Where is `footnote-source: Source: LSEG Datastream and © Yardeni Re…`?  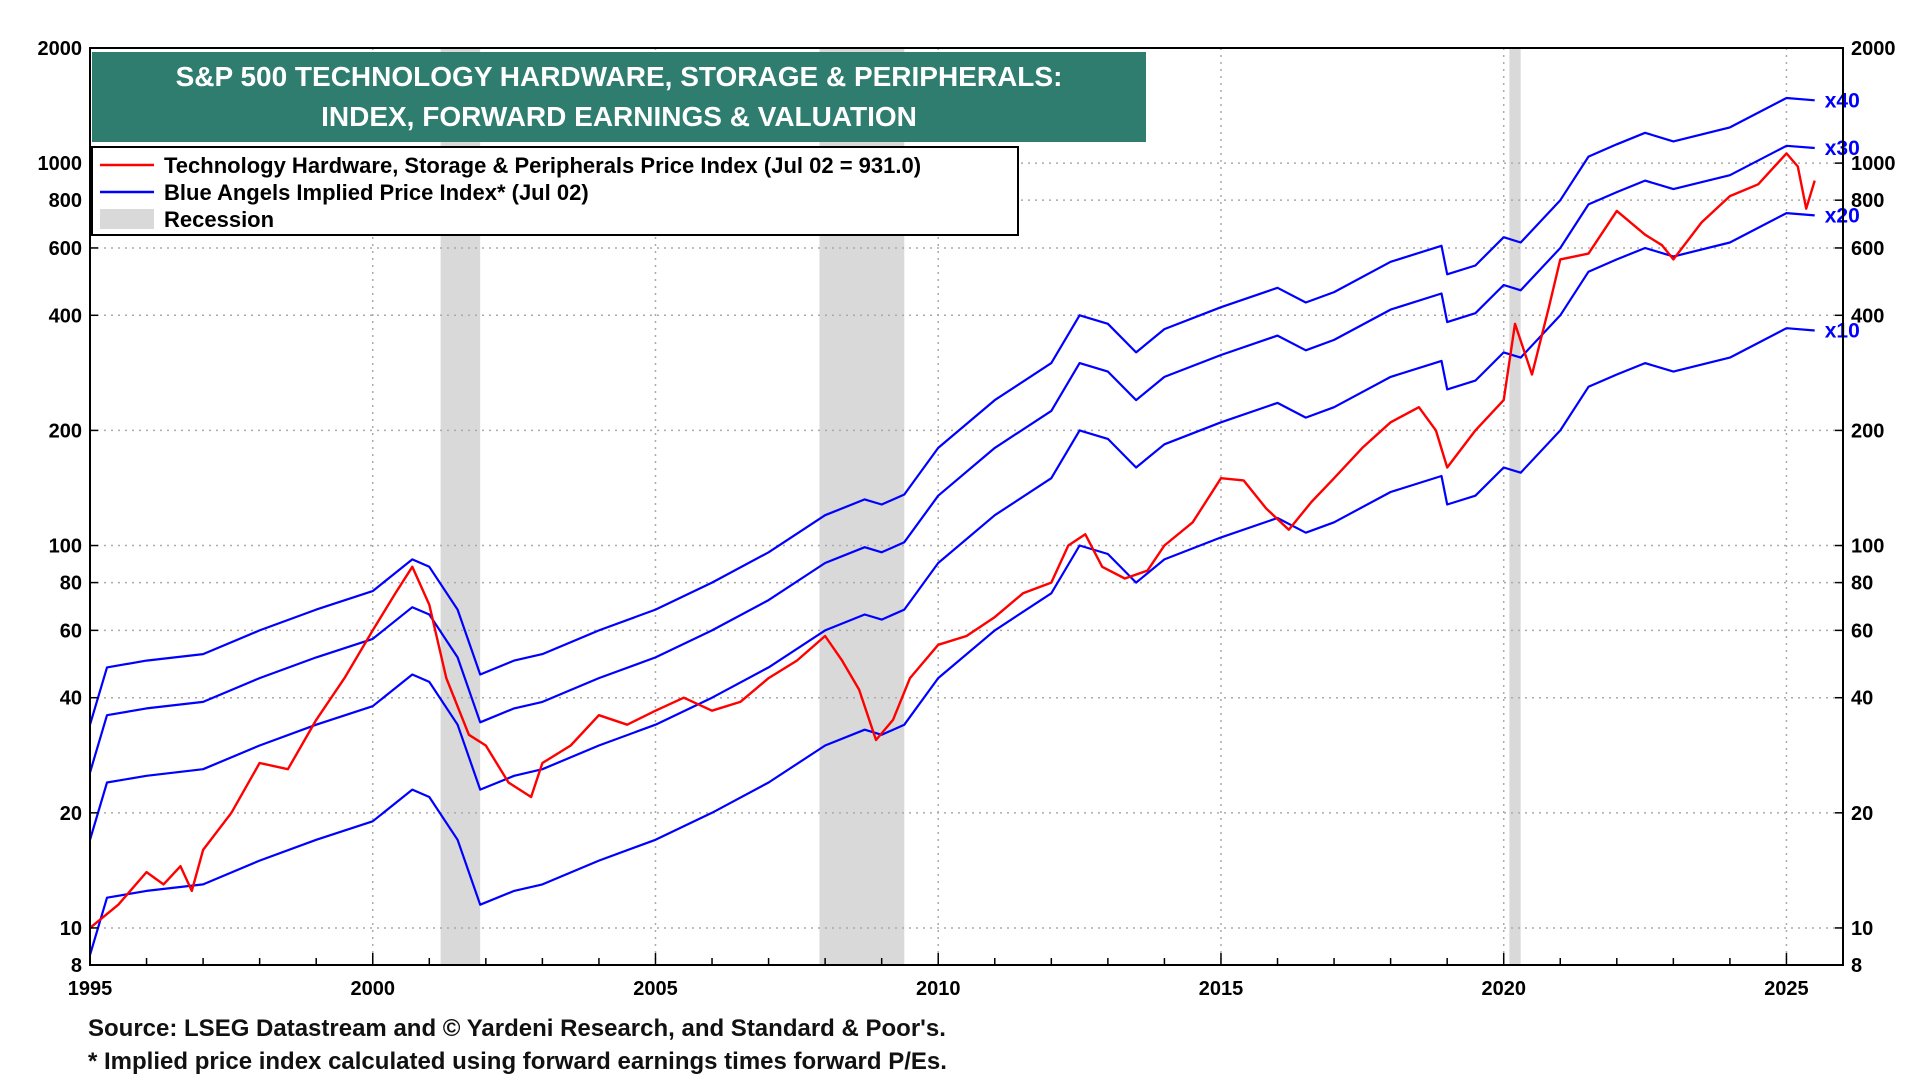
footnote-source: Source: LSEG Datastream and © Yardeni Re… is located at coordinates (517, 1028).